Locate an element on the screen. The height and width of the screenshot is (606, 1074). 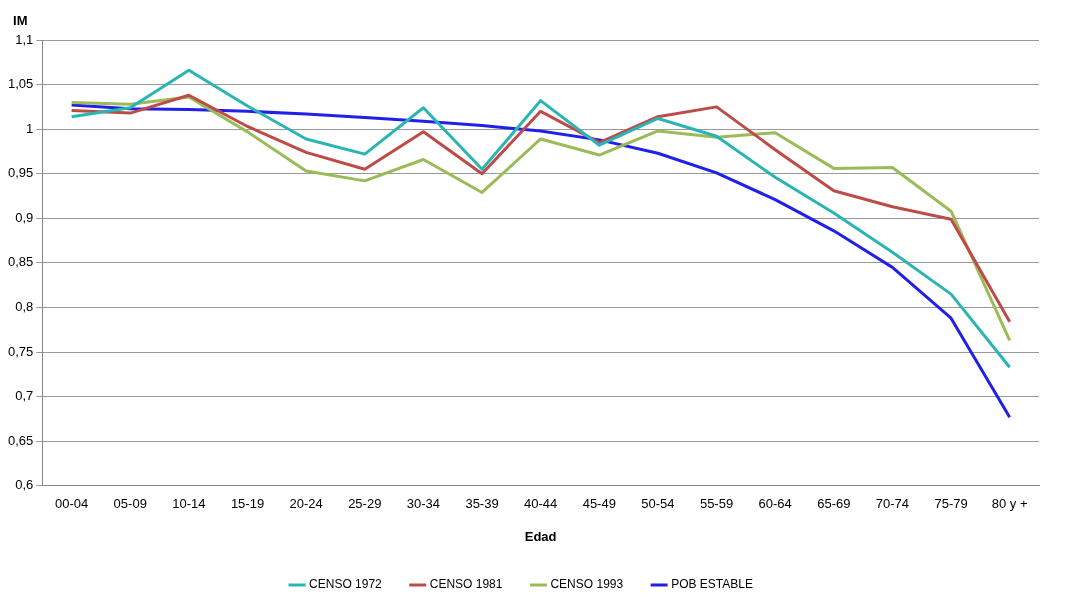
y-tick-label: 1,1 is located at coordinates (24, 39).